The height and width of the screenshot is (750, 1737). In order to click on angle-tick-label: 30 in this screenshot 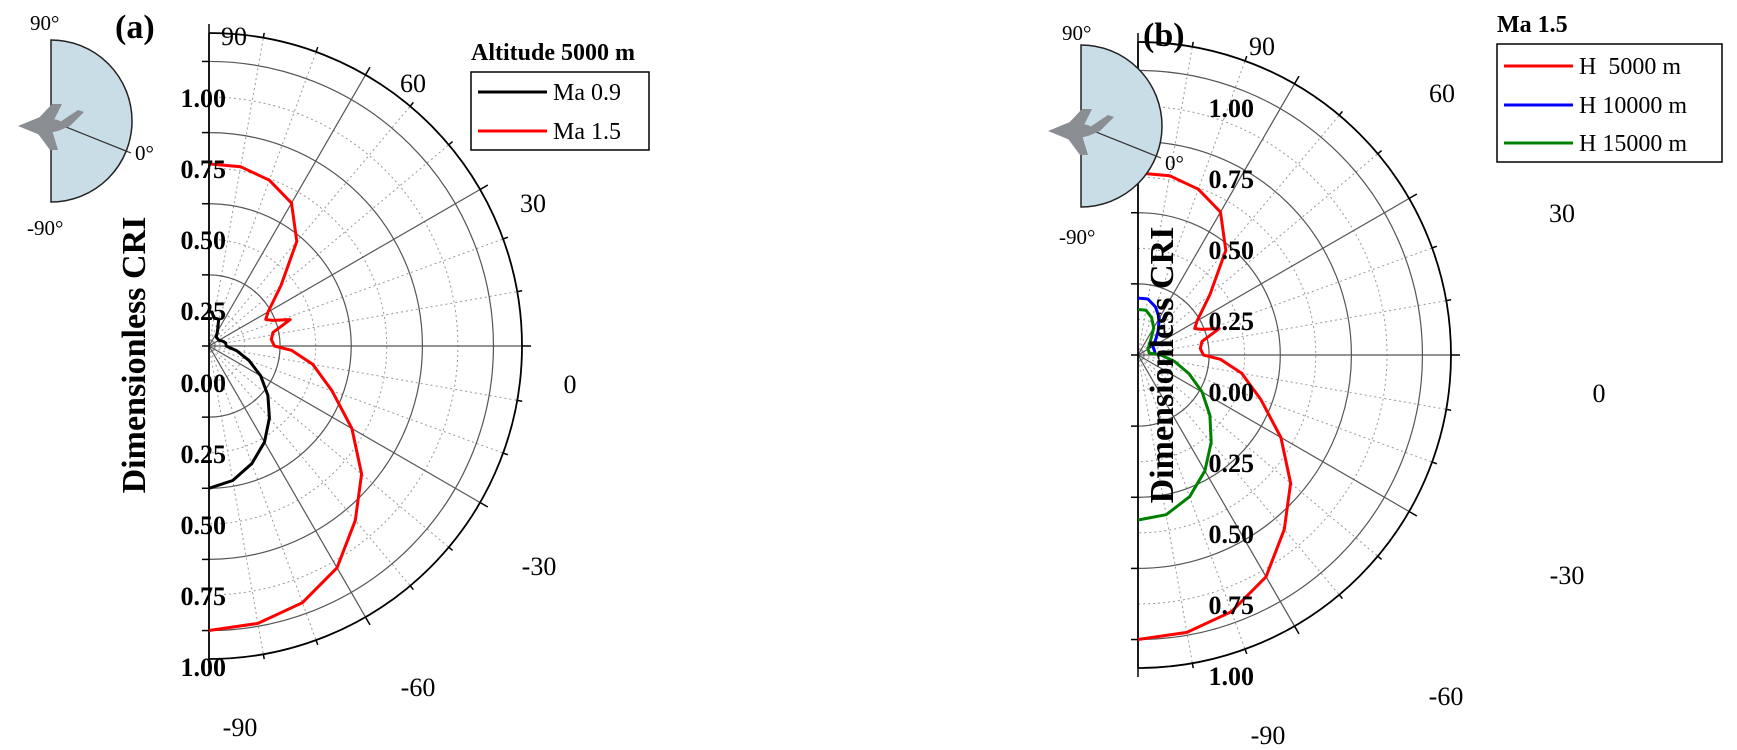, I will do `click(1562, 213)`.